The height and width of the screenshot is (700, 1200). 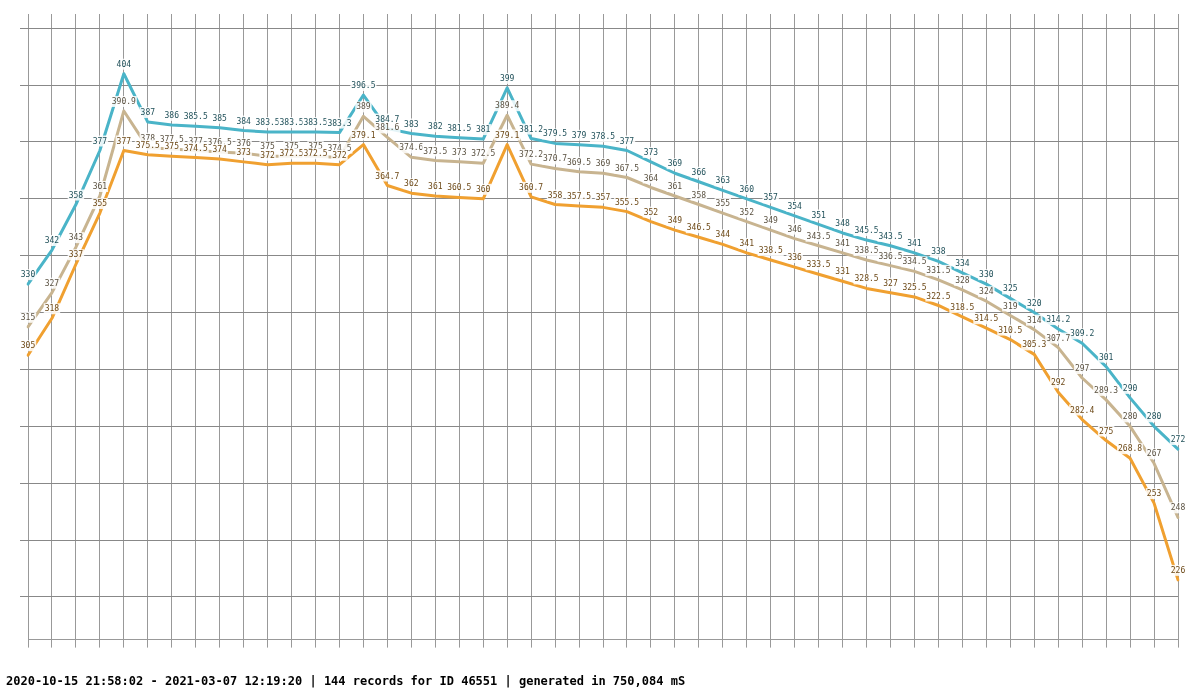 I want to click on data-label: 320, so click(x=1034, y=303).